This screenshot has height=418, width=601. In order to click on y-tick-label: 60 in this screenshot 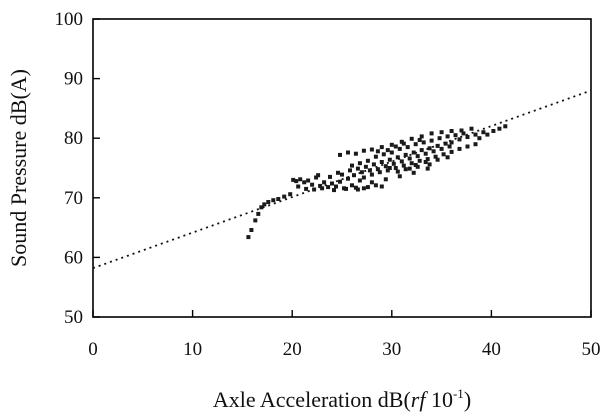, I will do `click(73, 257)`.